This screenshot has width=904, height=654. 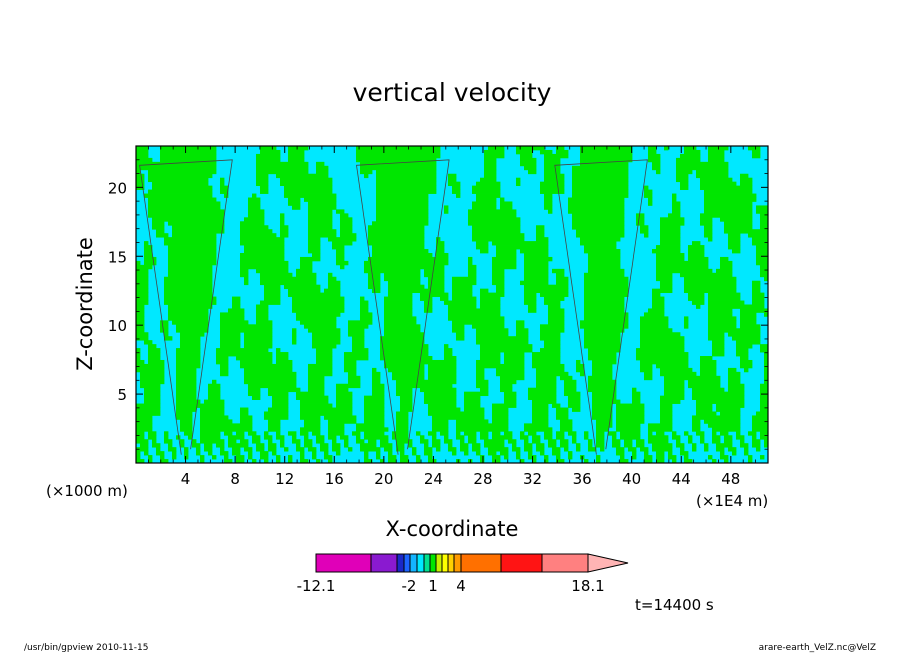 I want to click on x-tick-label: 20, so click(x=383, y=479).